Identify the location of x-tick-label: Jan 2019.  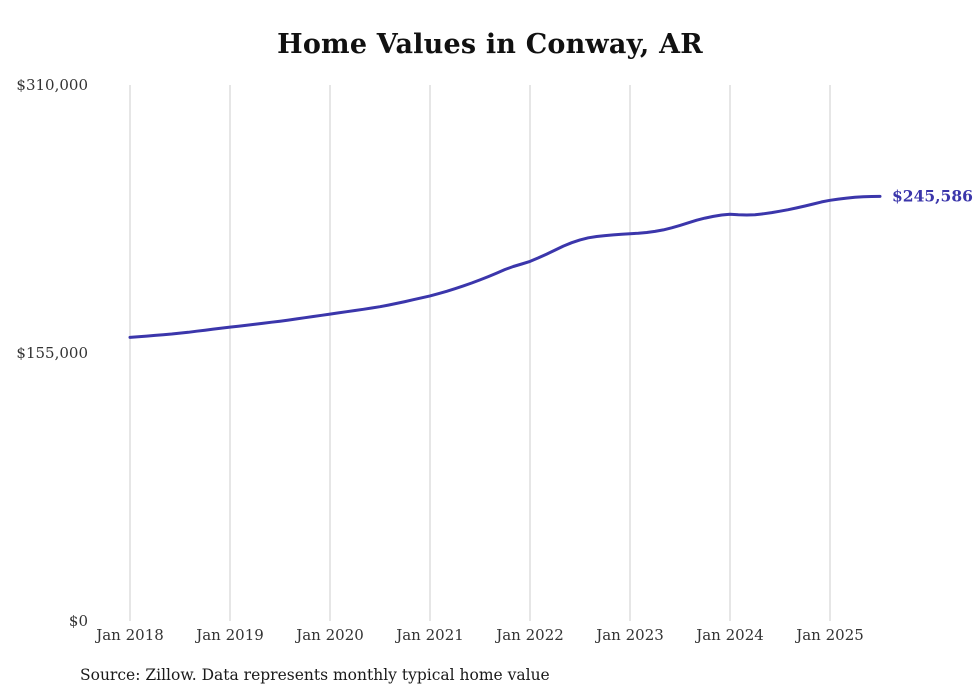
(229, 635).